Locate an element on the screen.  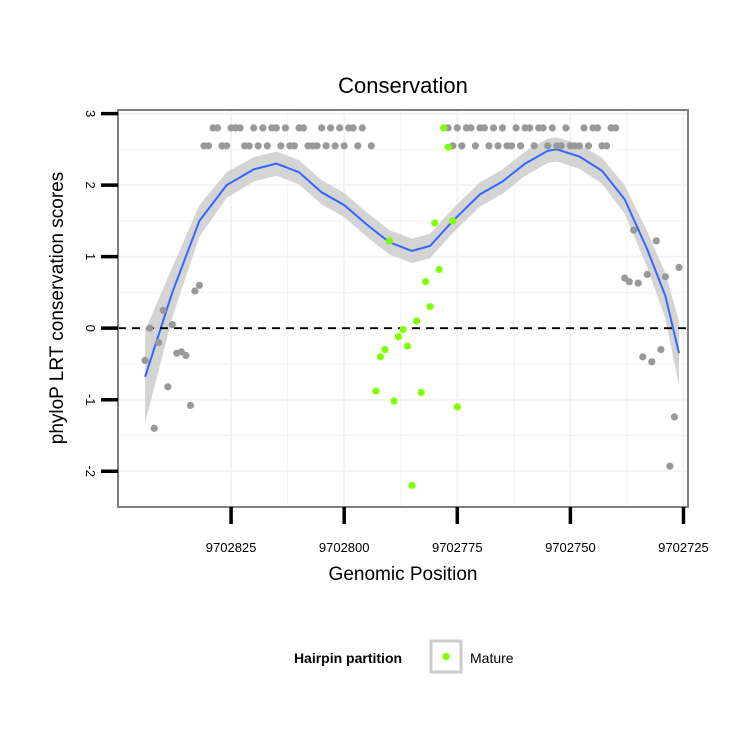
y-tick-label: -2 is located at coordinates (90, 471).